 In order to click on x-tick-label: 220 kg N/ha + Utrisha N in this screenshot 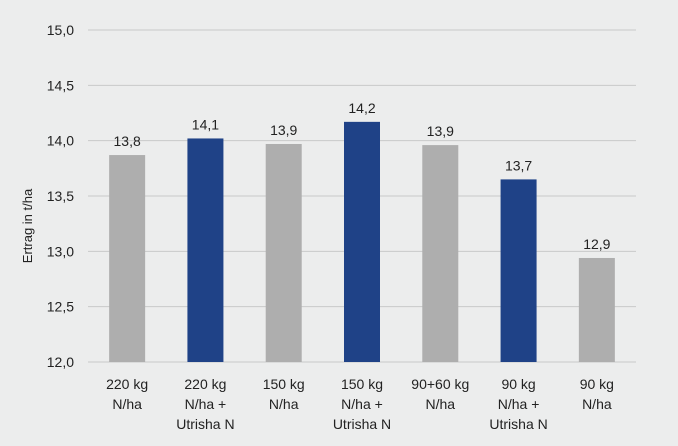, I will do `click(205, 404)`.